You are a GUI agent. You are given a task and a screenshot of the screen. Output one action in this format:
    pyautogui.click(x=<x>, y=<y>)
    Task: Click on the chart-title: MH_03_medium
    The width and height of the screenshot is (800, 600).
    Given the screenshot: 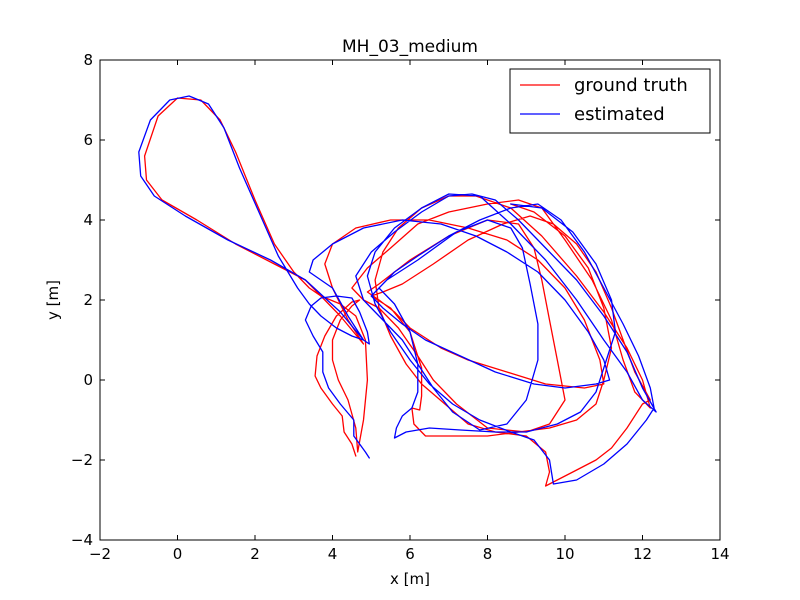 What is the action you would take?
    pyautogui.click(x=410, y=47)
    